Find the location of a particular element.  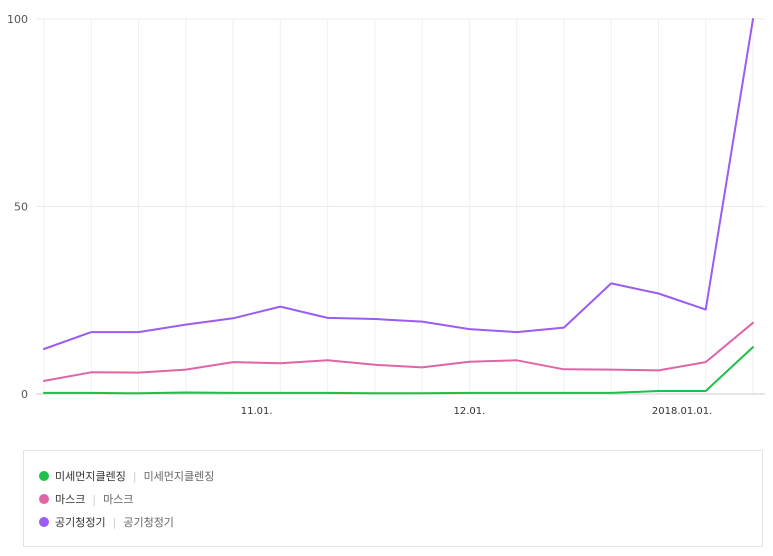

legend-label: 마스크 is located at coordinates (70, 499).